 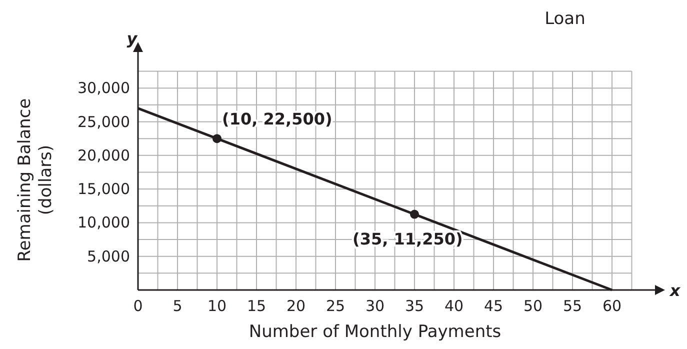 What do you see at coordinates (572, 306) in the screenshot?
I see `x-tick-label: 55` at bounding box center [572, 306].